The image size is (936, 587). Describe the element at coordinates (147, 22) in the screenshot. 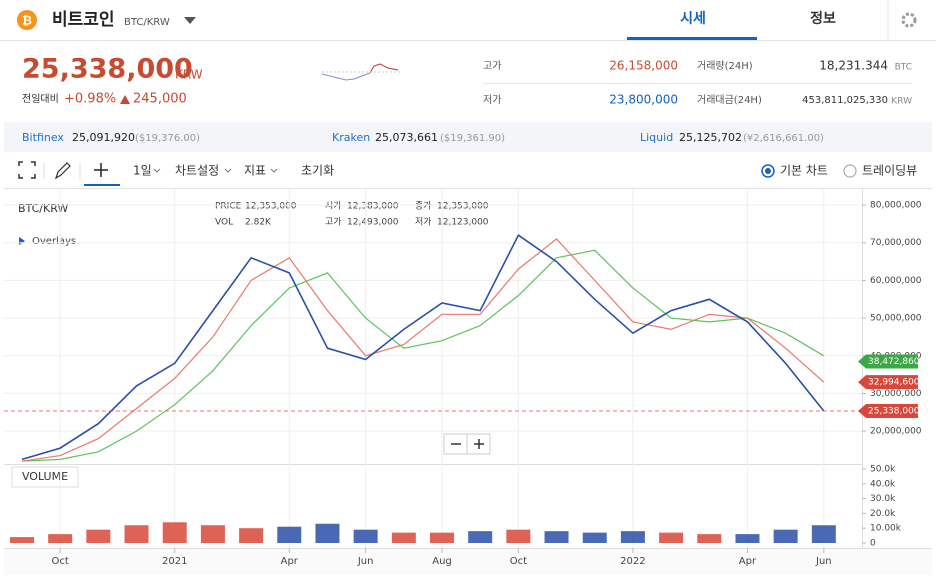

I see `pair: BTC/KRW` at that location.